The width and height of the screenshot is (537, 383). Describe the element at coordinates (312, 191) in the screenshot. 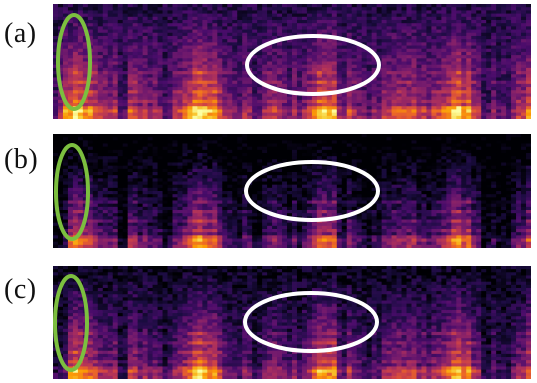

I see `white-ellipse-b` at that location.